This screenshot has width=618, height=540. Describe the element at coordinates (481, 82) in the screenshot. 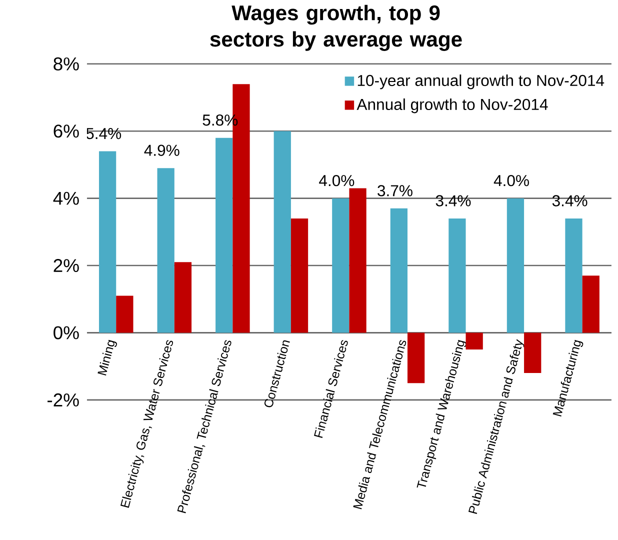

I see `legend-label: 10-year annual growth to Nov-2014` at that location.